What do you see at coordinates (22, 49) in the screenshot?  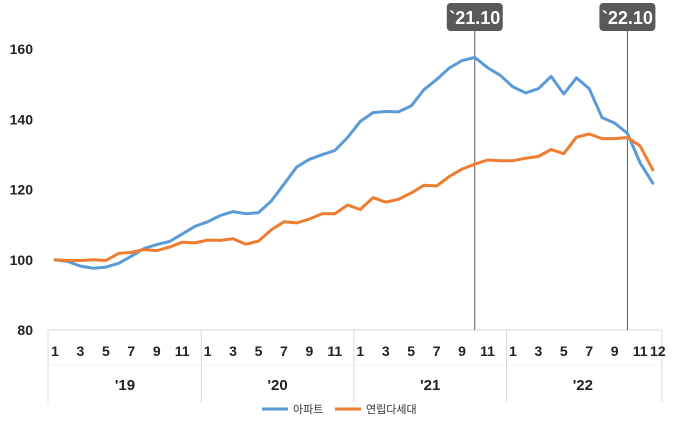 I see `y-tick-label: 160` at bounding box center [22, 49].